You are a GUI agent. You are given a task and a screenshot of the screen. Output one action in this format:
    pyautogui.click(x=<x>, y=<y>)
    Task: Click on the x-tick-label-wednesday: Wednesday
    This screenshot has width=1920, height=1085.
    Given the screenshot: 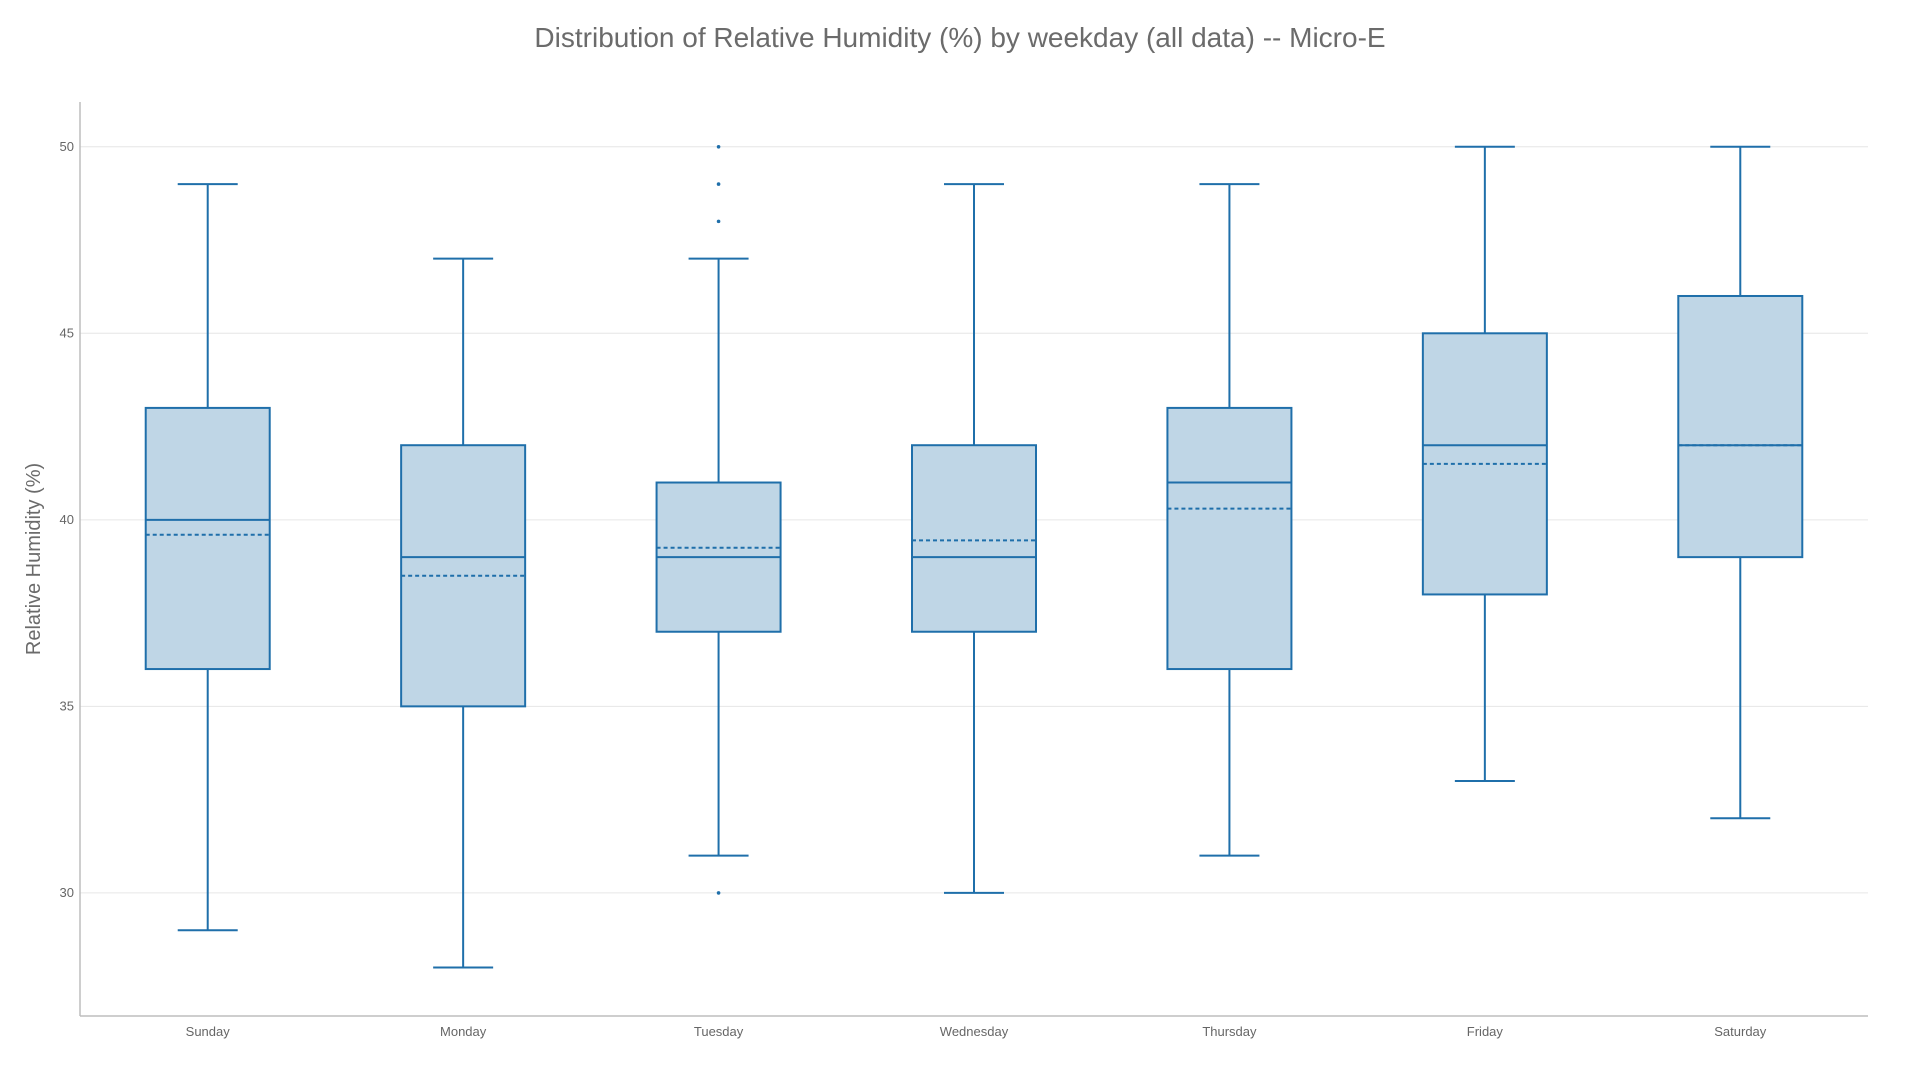 What is the action you would take?
    pyautogui.click(x=974, y=1031)
    